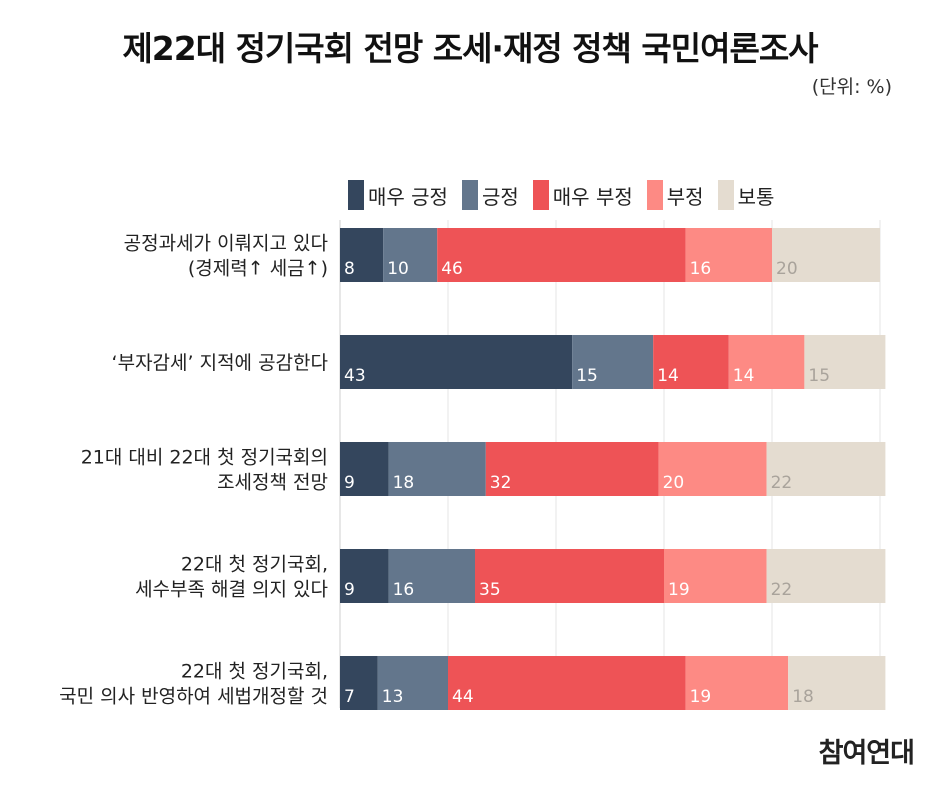  Describe the element at coordinates (685, 196) in the screenshot. I see `legend-label: 부정` at that location.